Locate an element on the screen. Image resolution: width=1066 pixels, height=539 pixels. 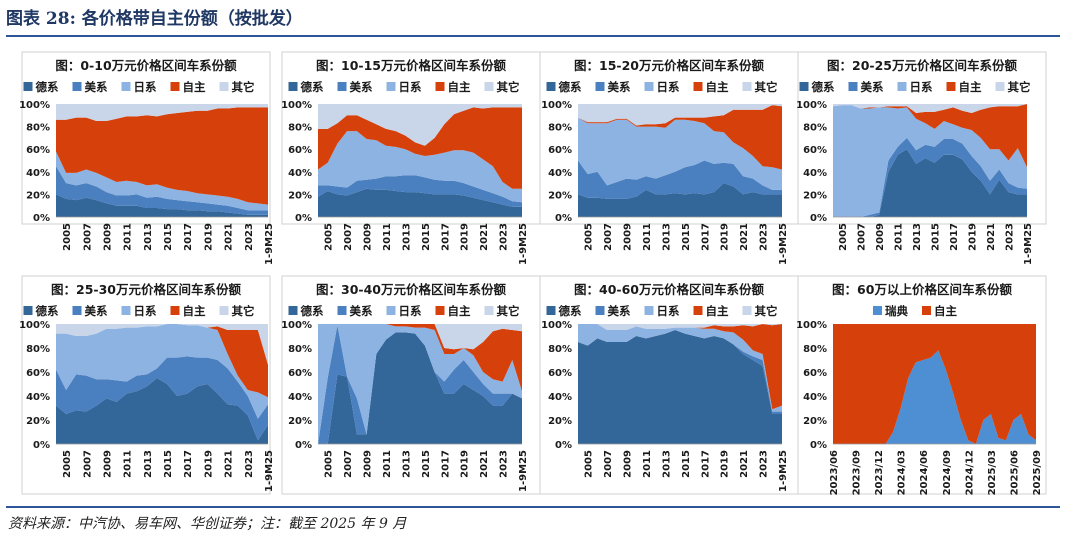
x-tick-label-2025-09: 2025/09 is located at coordinates (1037, 472).